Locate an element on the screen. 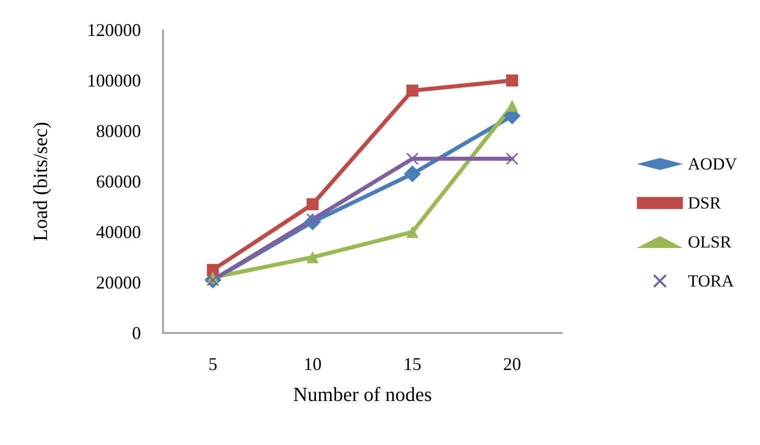  y-tick-label: 60000 is located at coordinates (118, 182).